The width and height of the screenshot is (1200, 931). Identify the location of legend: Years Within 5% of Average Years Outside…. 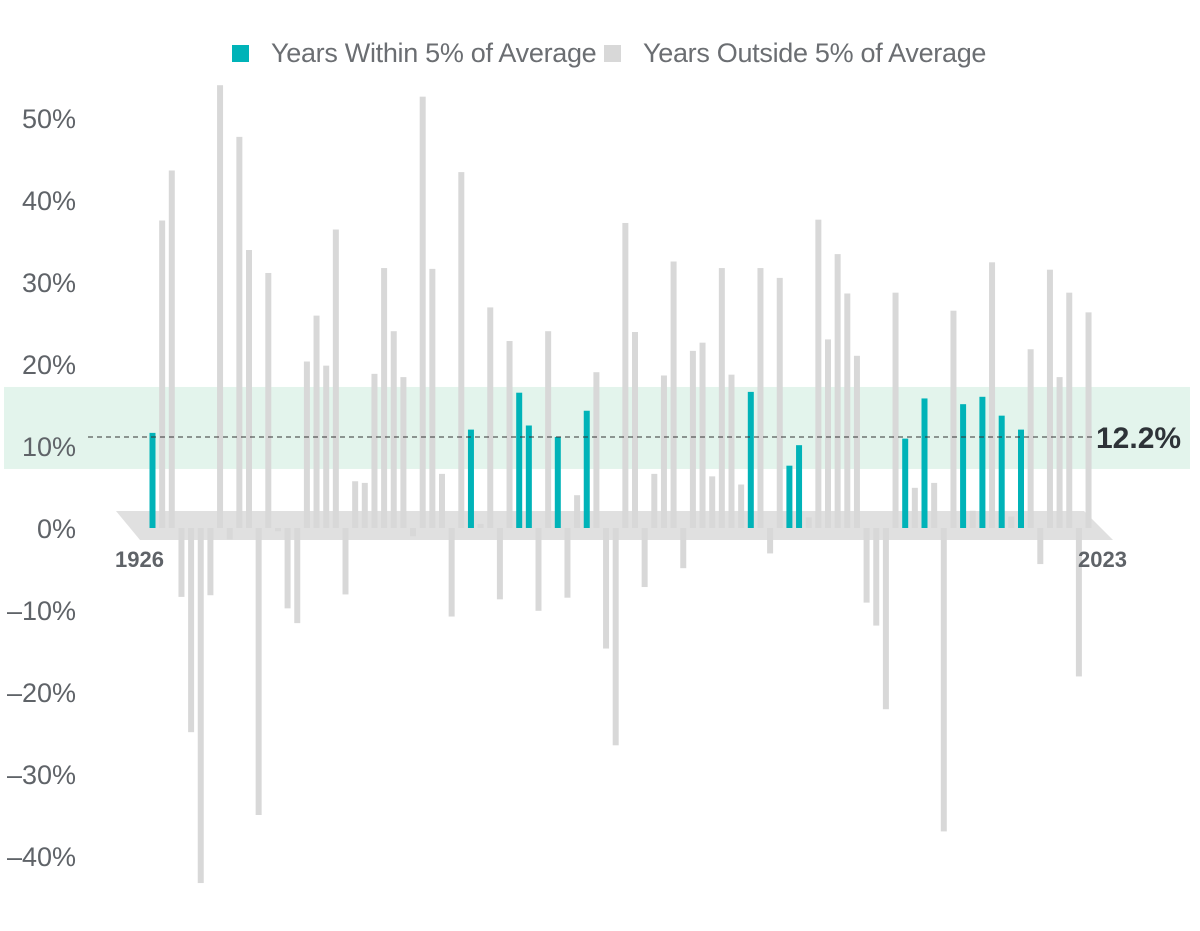
(600, 55).